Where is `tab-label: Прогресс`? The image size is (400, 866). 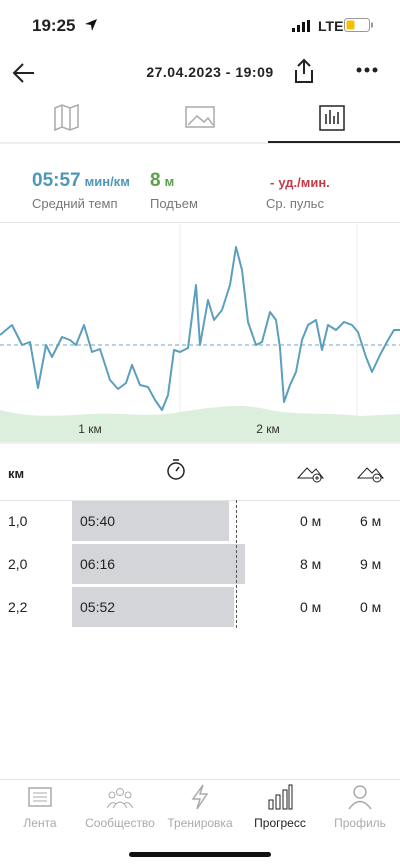
tab-label: Прогресс is located at coordinates (280, 823).